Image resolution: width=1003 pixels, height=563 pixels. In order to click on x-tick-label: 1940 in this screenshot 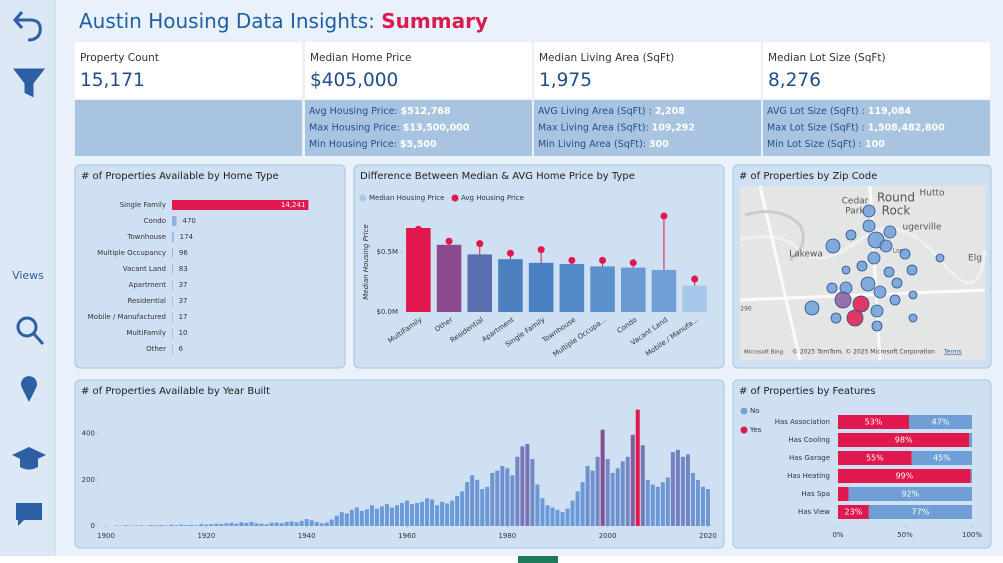, I will do `click(307, 536)`.